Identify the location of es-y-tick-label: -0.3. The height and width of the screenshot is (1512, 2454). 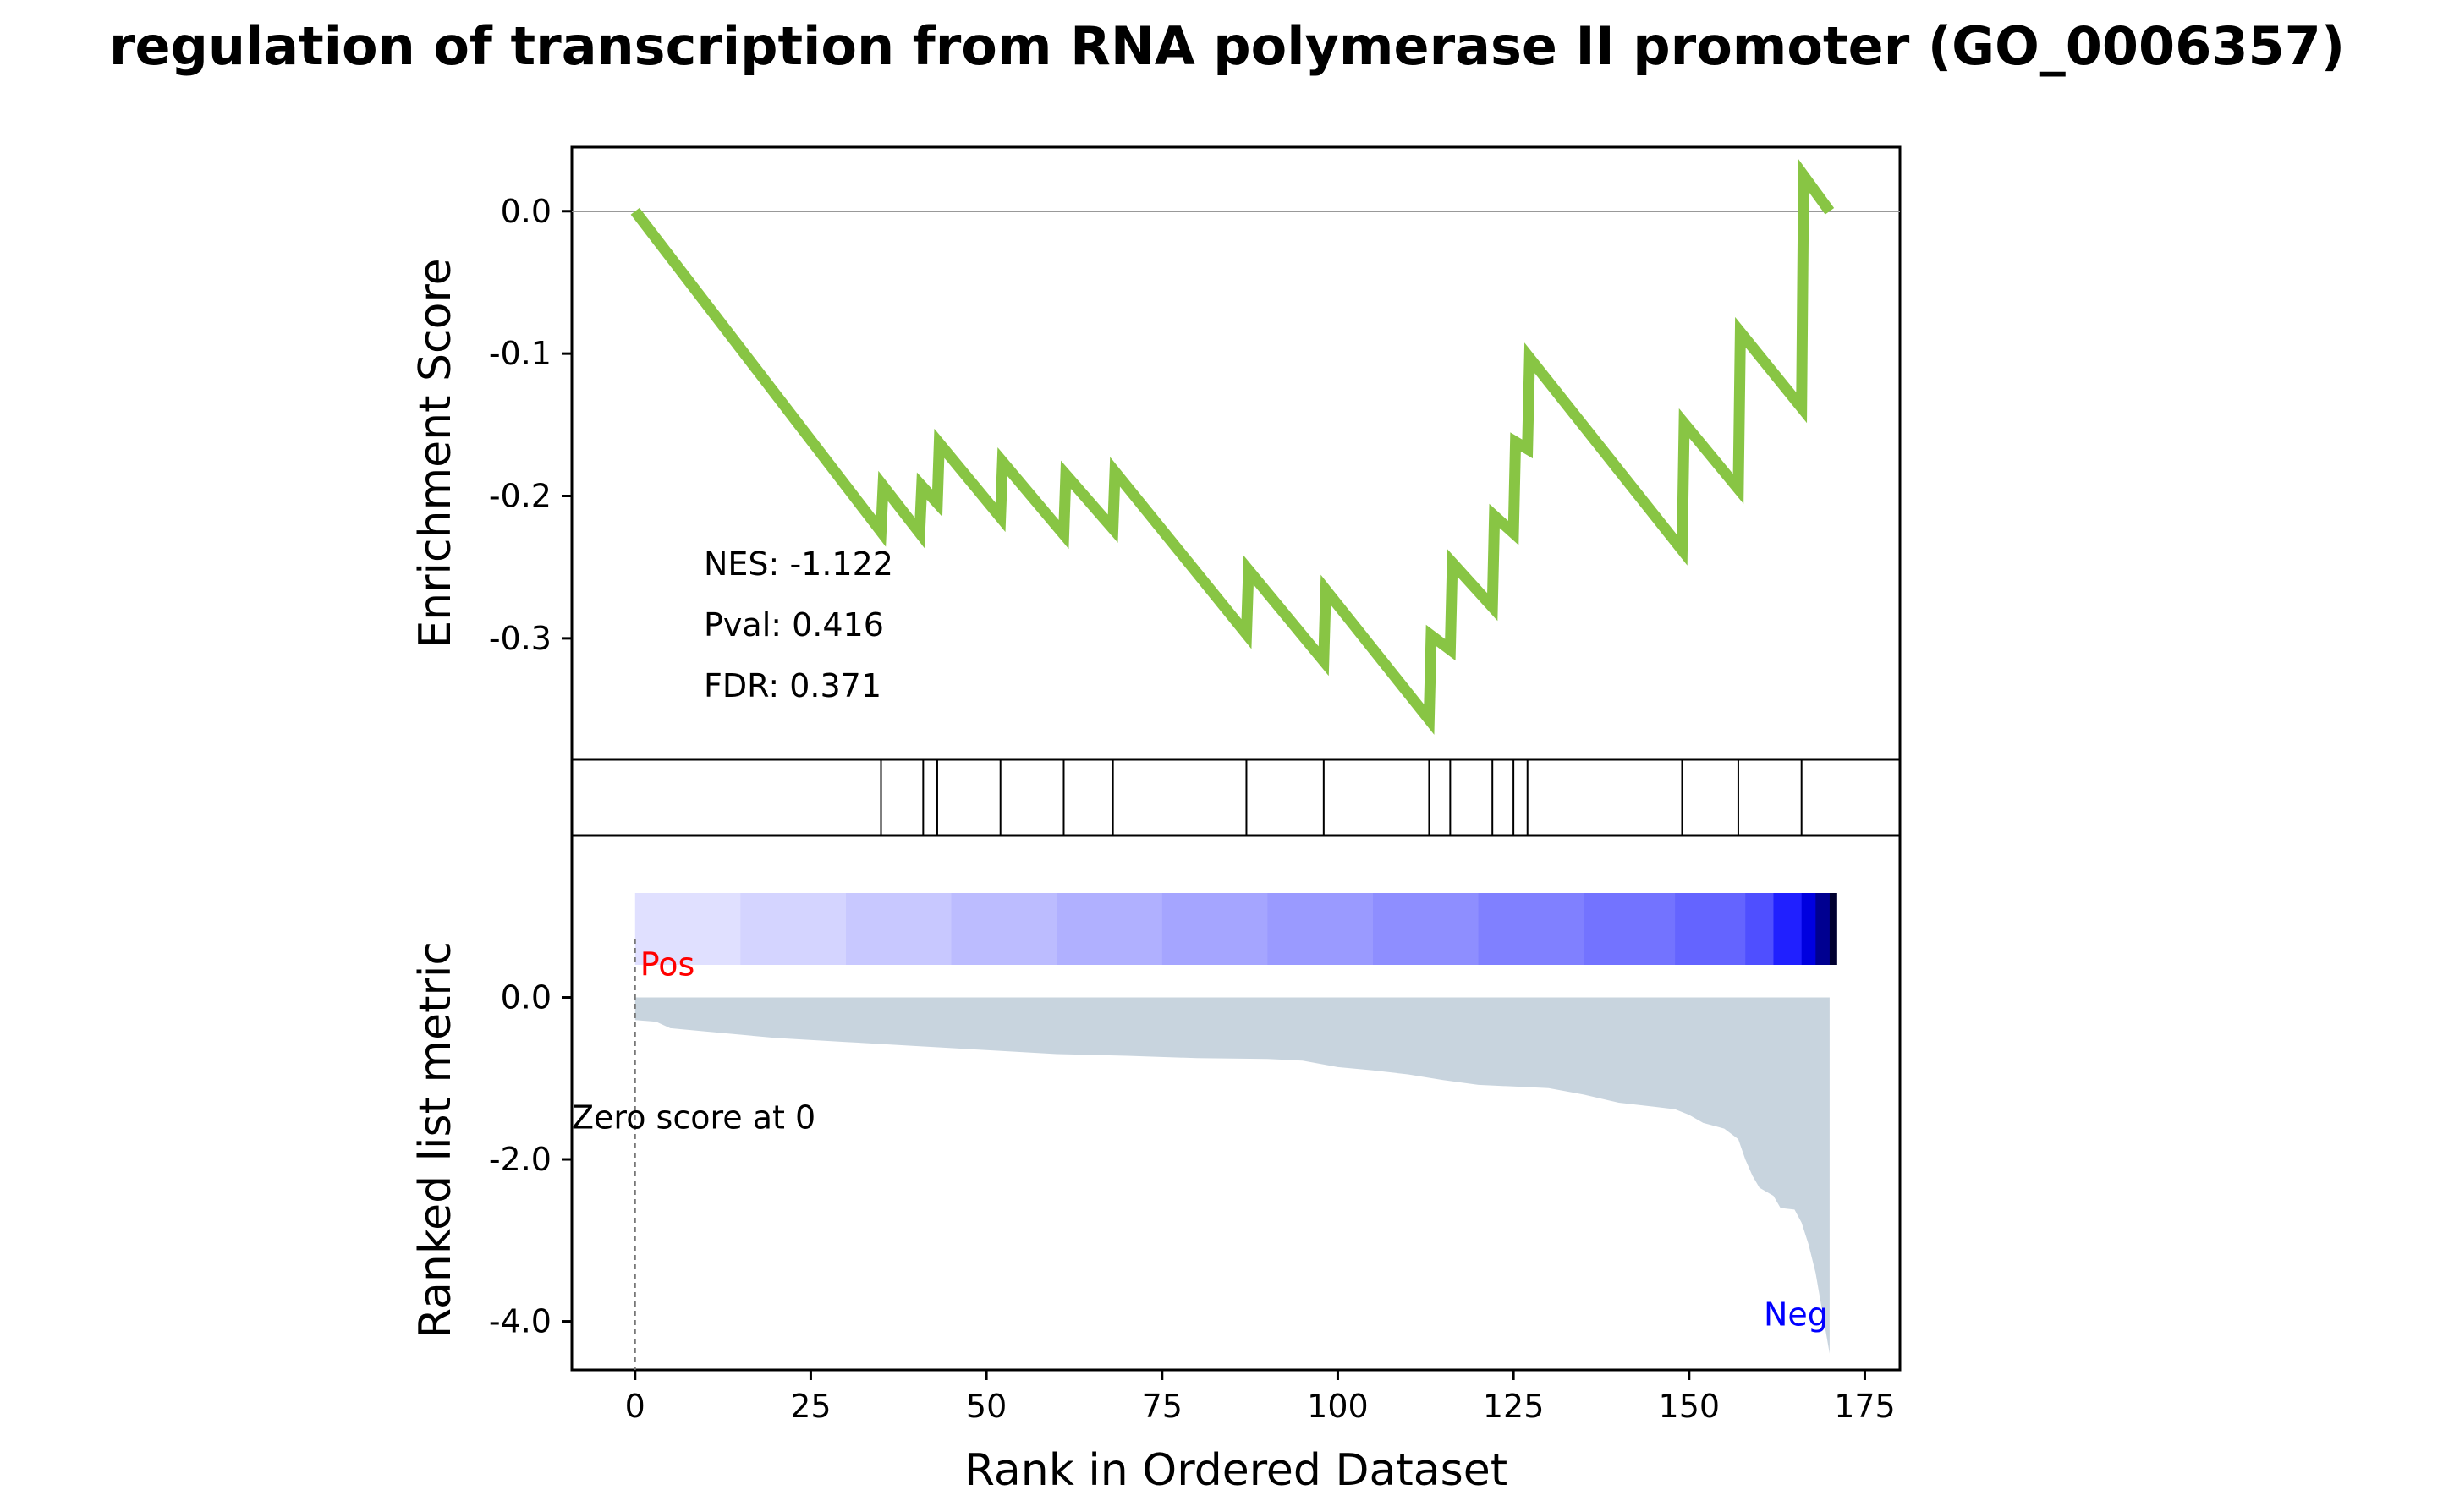
(520, 638).